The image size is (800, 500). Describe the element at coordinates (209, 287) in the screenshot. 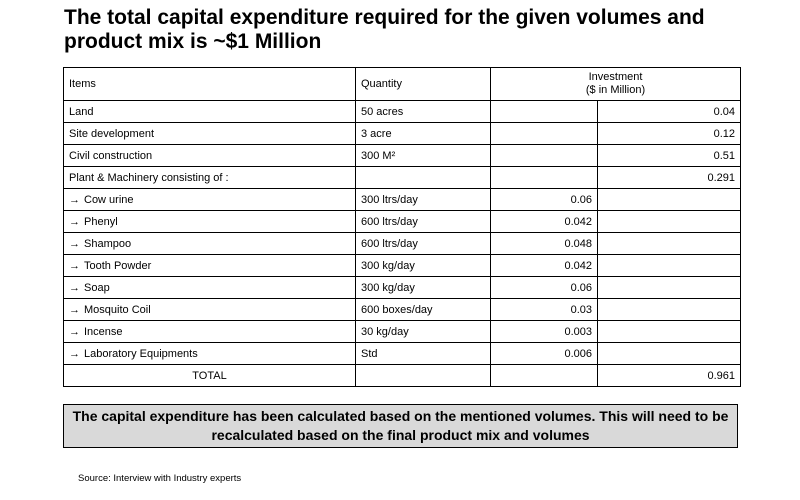

I see `item-cell: → Soap` at that location.